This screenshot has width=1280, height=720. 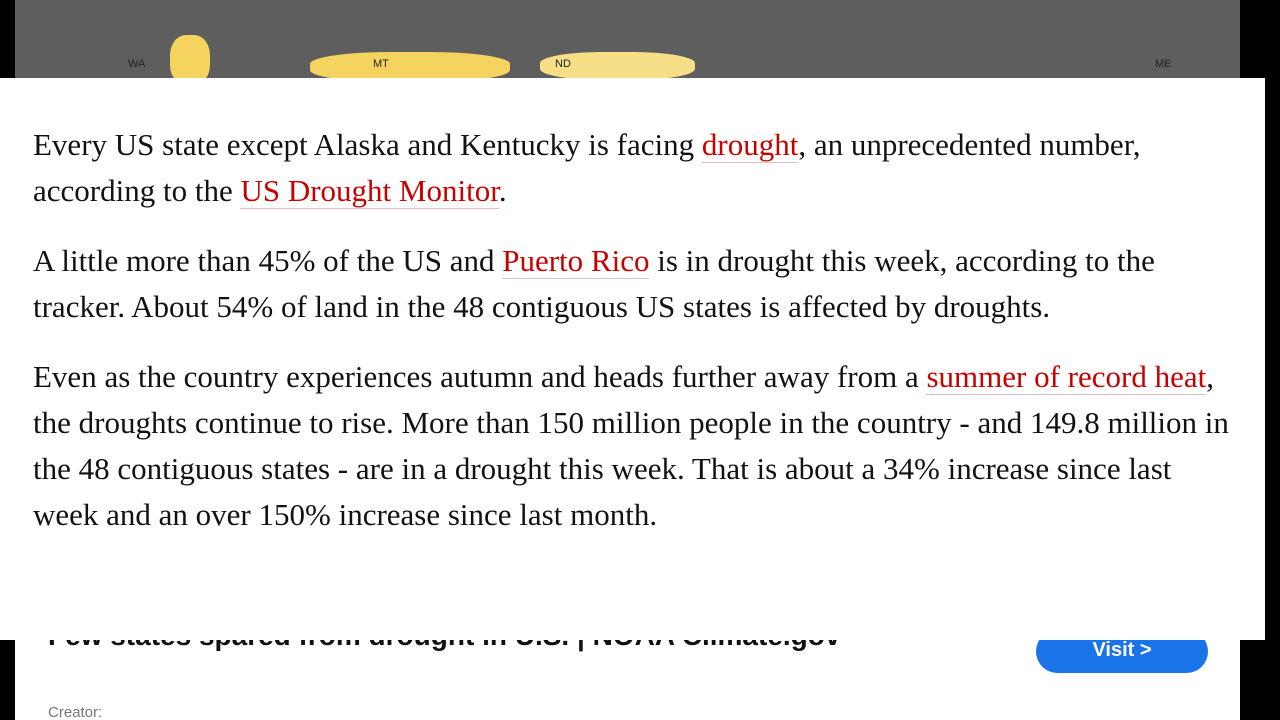 What do you see at coordinates (75, 712) in the screenshot?
I see `creator-label: Creator:` at bounding box center [75, 712].